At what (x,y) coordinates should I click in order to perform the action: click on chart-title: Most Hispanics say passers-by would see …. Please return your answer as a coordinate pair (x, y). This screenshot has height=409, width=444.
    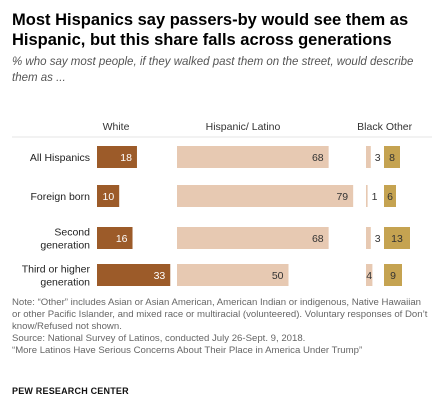
    Looking at the image, I should click on (210, 30).